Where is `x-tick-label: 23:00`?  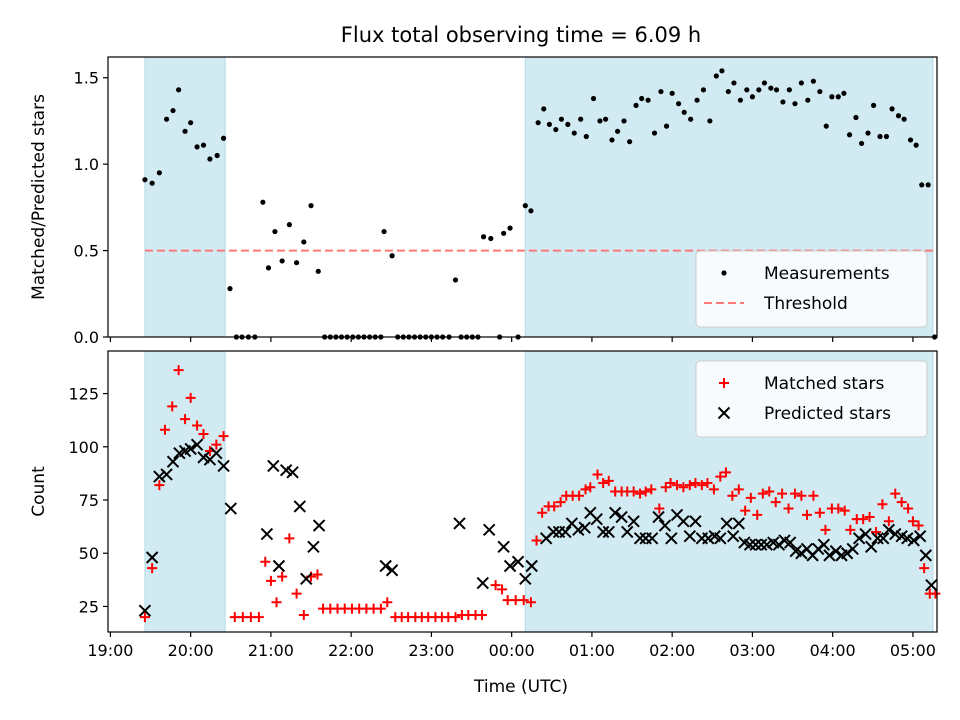
x-tick-label: 23:00 is located at coordinates (431, 650).